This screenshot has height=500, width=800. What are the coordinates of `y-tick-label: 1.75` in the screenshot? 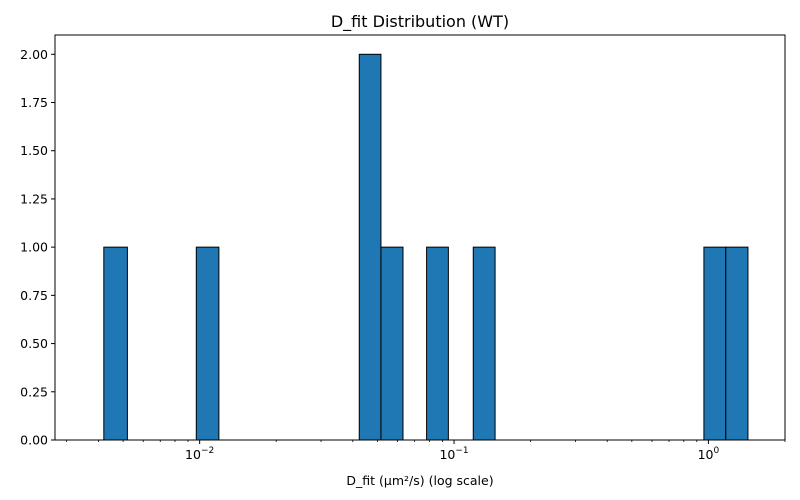 It's located at (34, 102).